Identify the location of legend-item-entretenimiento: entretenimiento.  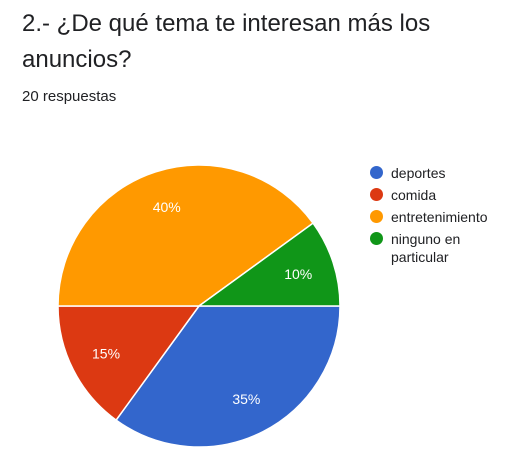
(450, 217).